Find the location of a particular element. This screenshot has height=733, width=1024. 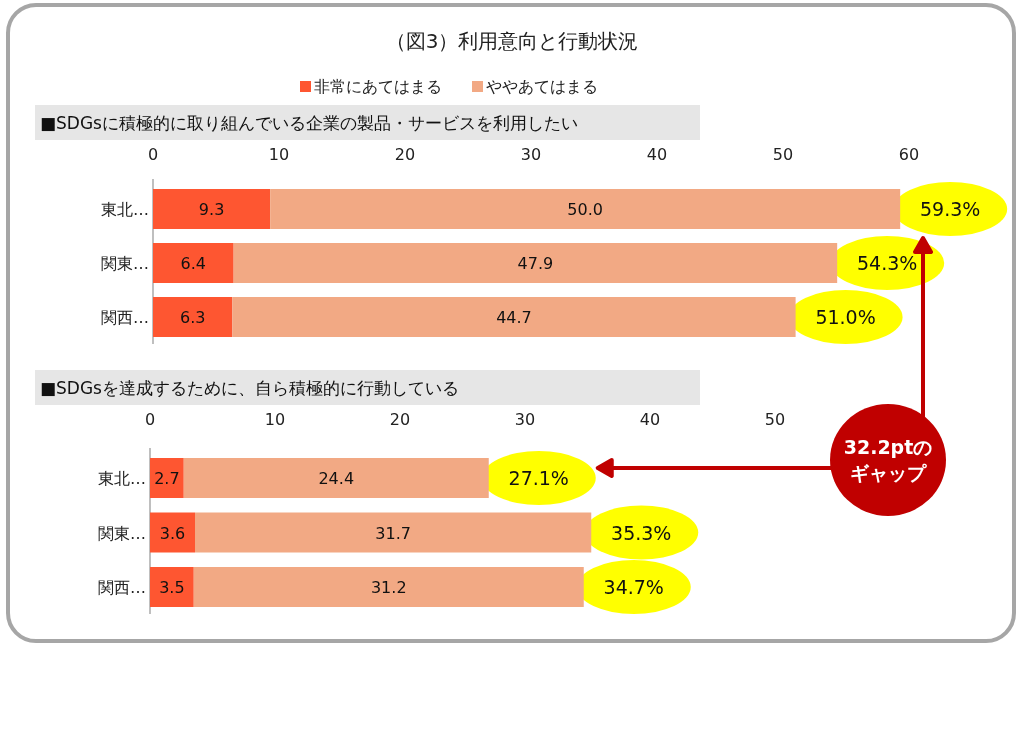

data-label: 24.4 is located at coordinates (336, 478).